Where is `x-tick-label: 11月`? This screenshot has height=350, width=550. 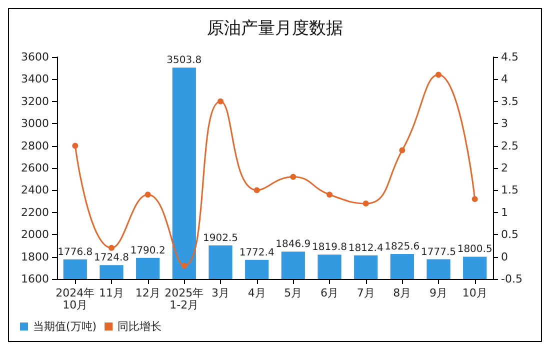 x-tick-label: 11月 is located at coordinates (111, 293).